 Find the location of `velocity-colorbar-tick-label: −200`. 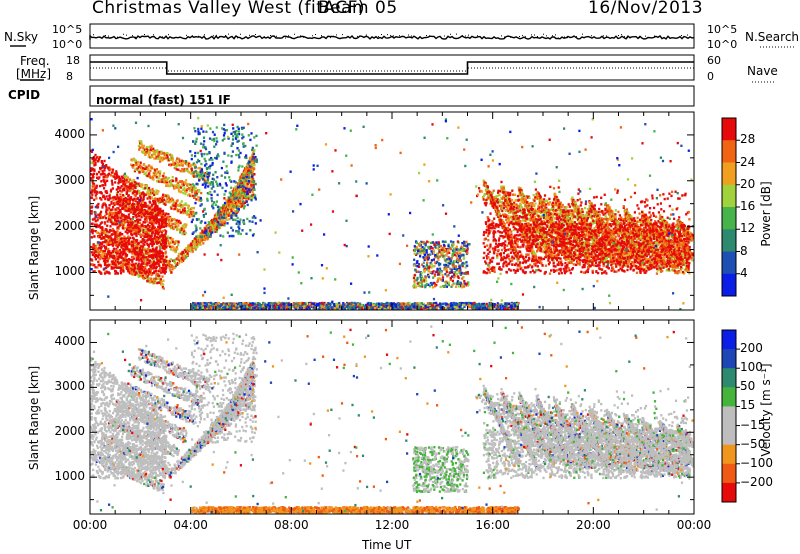

velocity-colorbar-tick-label: −200 is located at coordinates (756, 482).